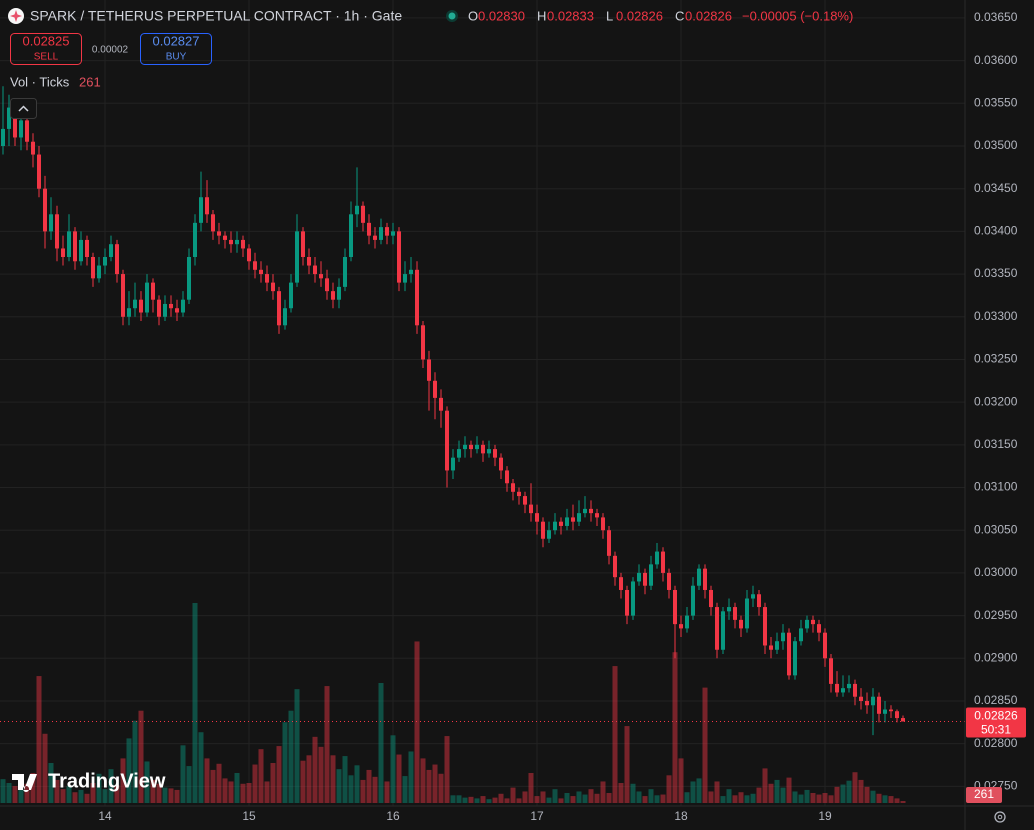  I want to click on brand-logo, so click(24, 783).